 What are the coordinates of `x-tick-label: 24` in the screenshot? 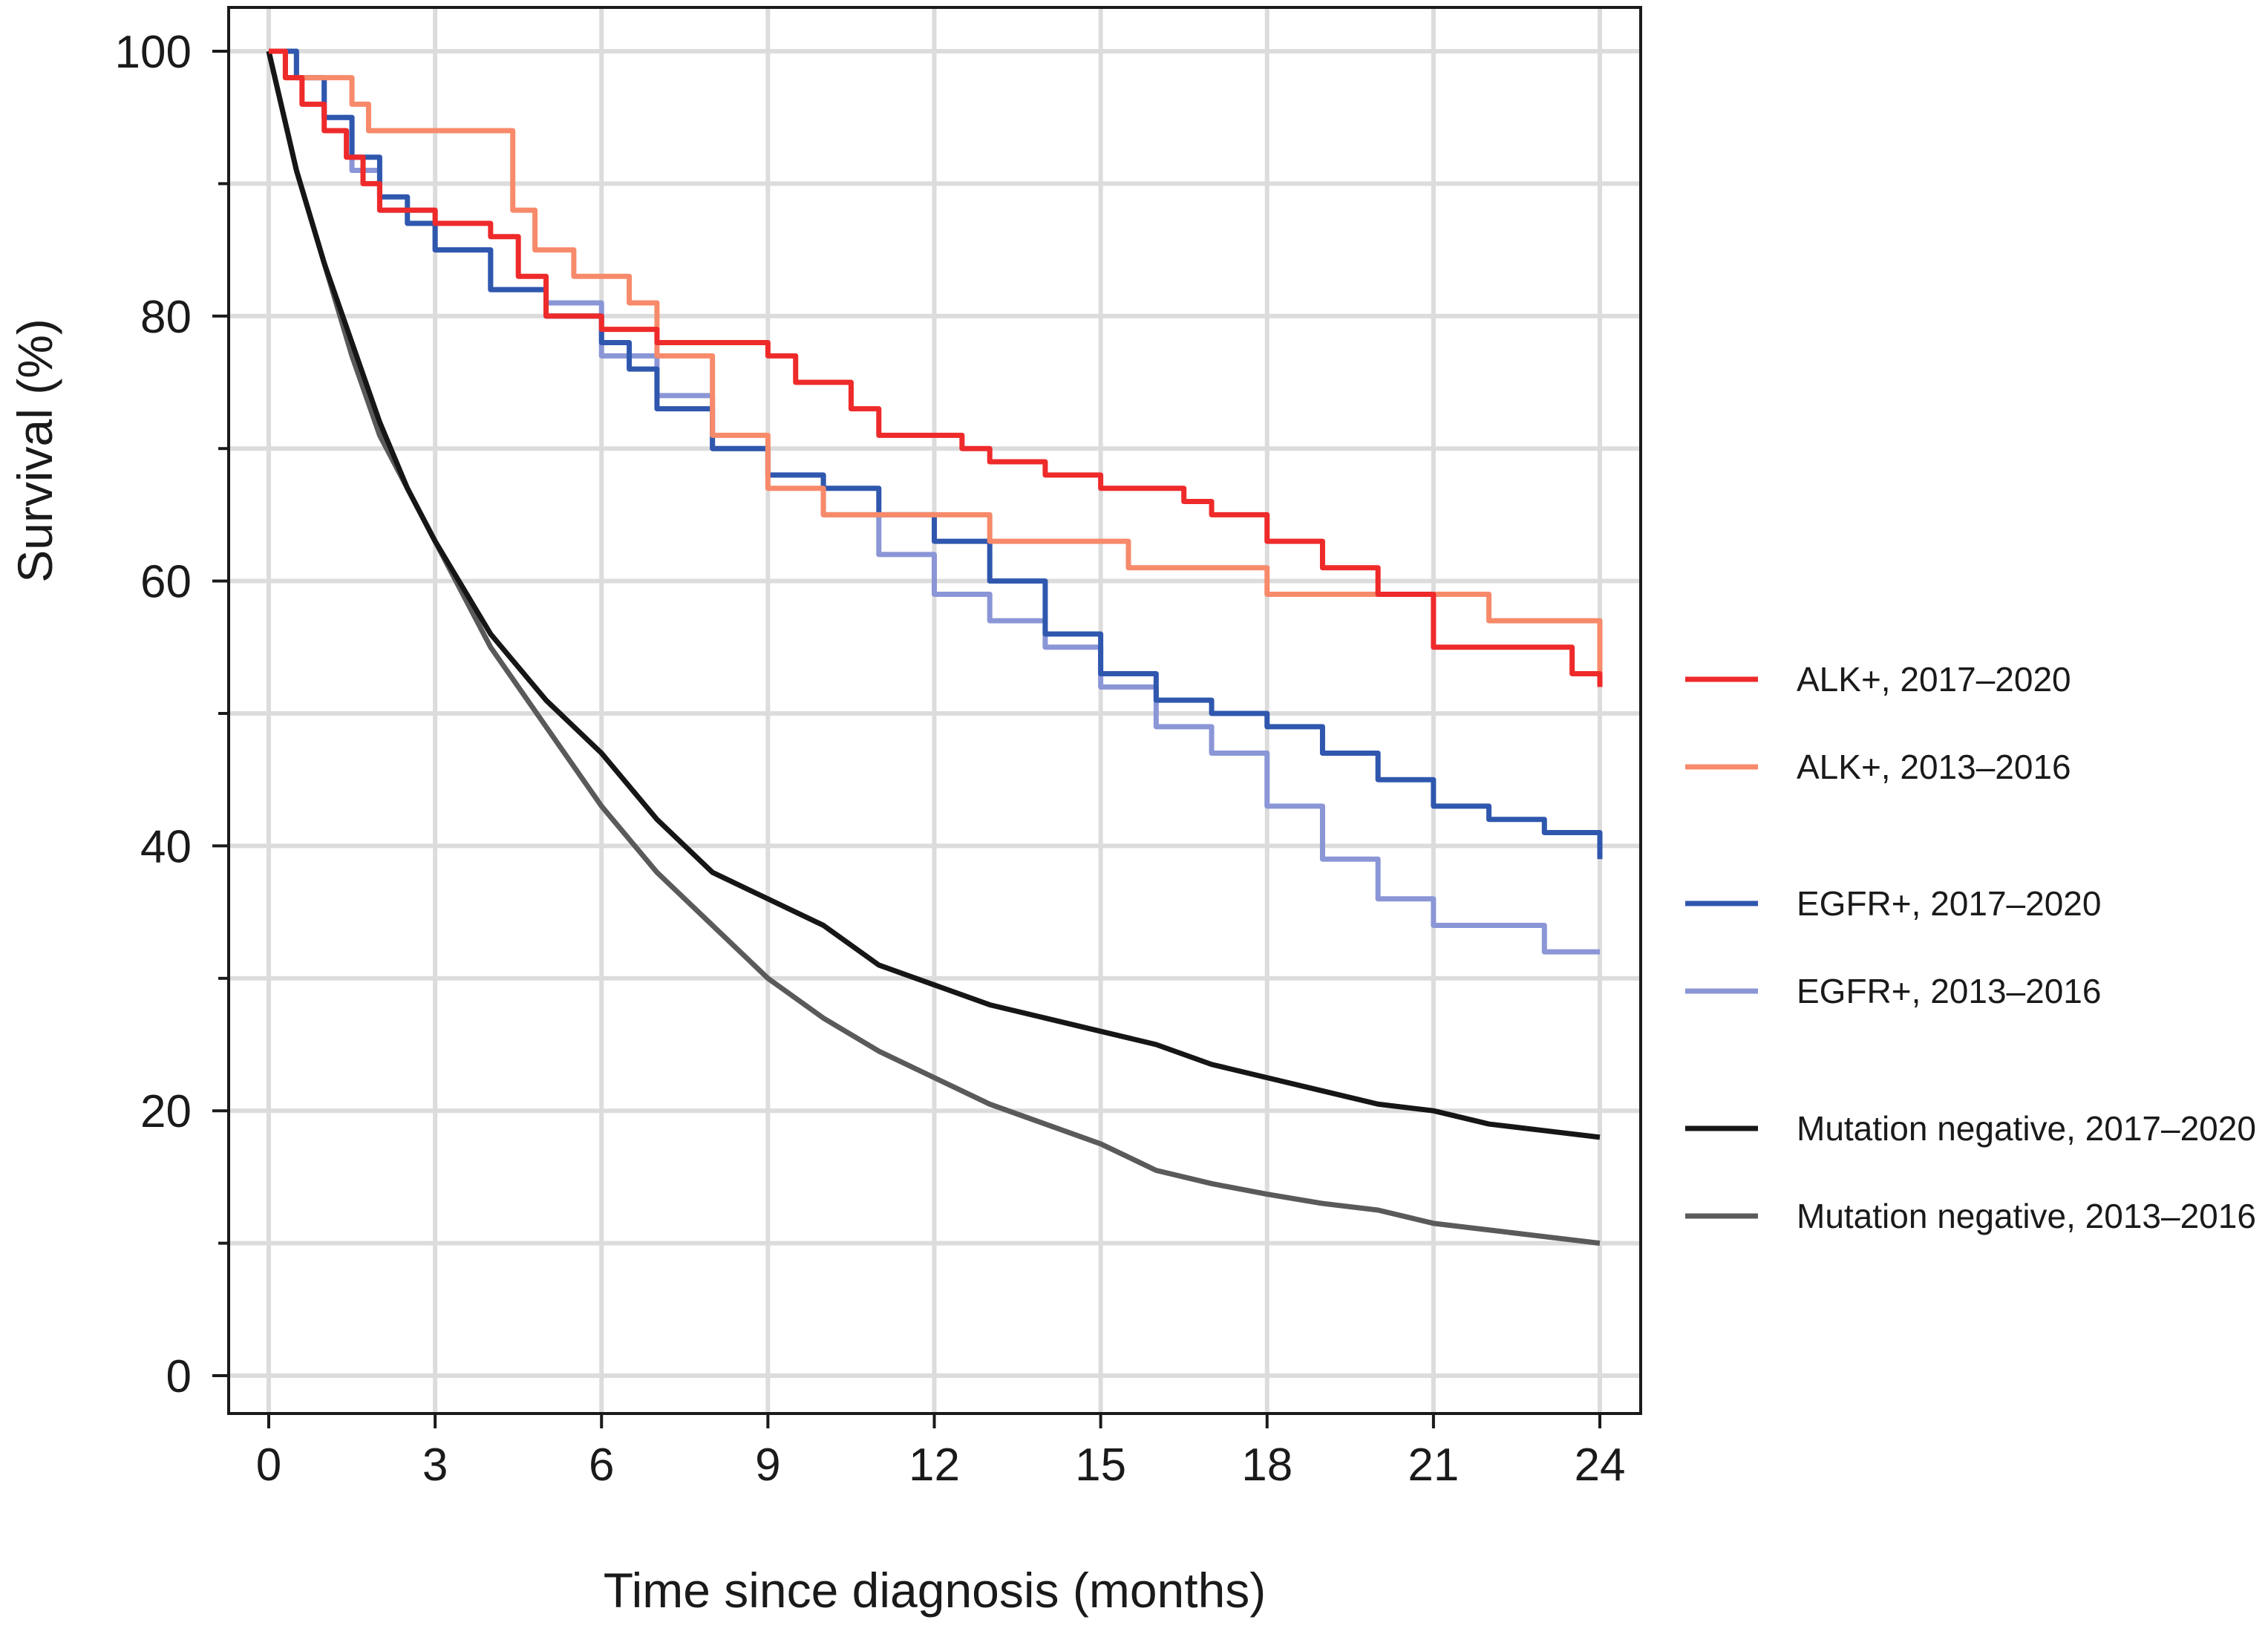 It's located at (1600, 1465).